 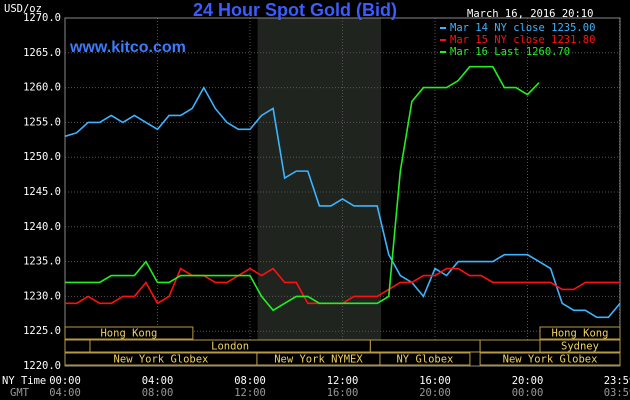 I want to click on y-tick-label: 1225.0, so click(x=42, y=331).